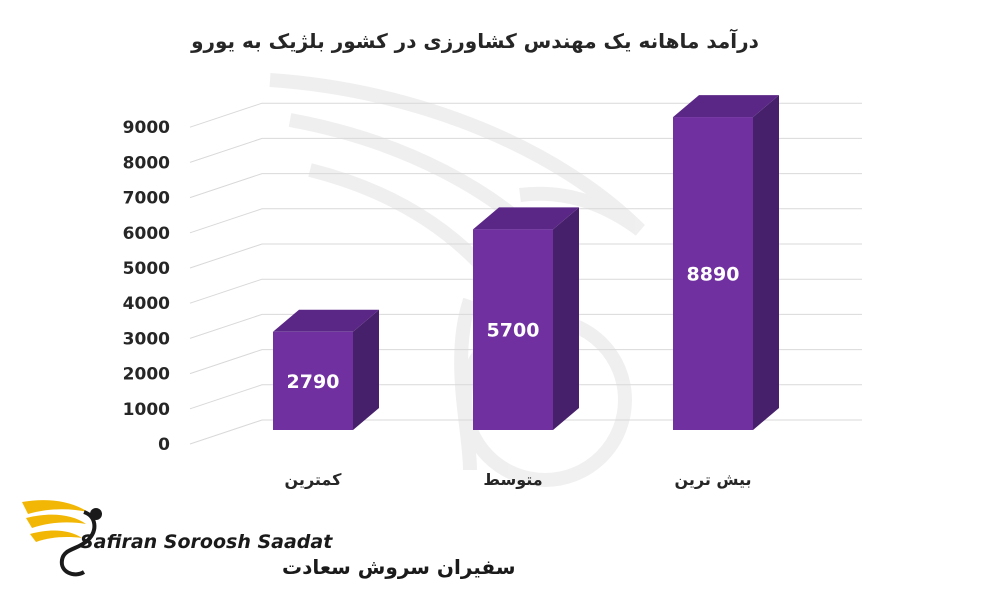 This screenshot has width=1000, height=600. I want to click on data-label: 5700, so click(513, 331).